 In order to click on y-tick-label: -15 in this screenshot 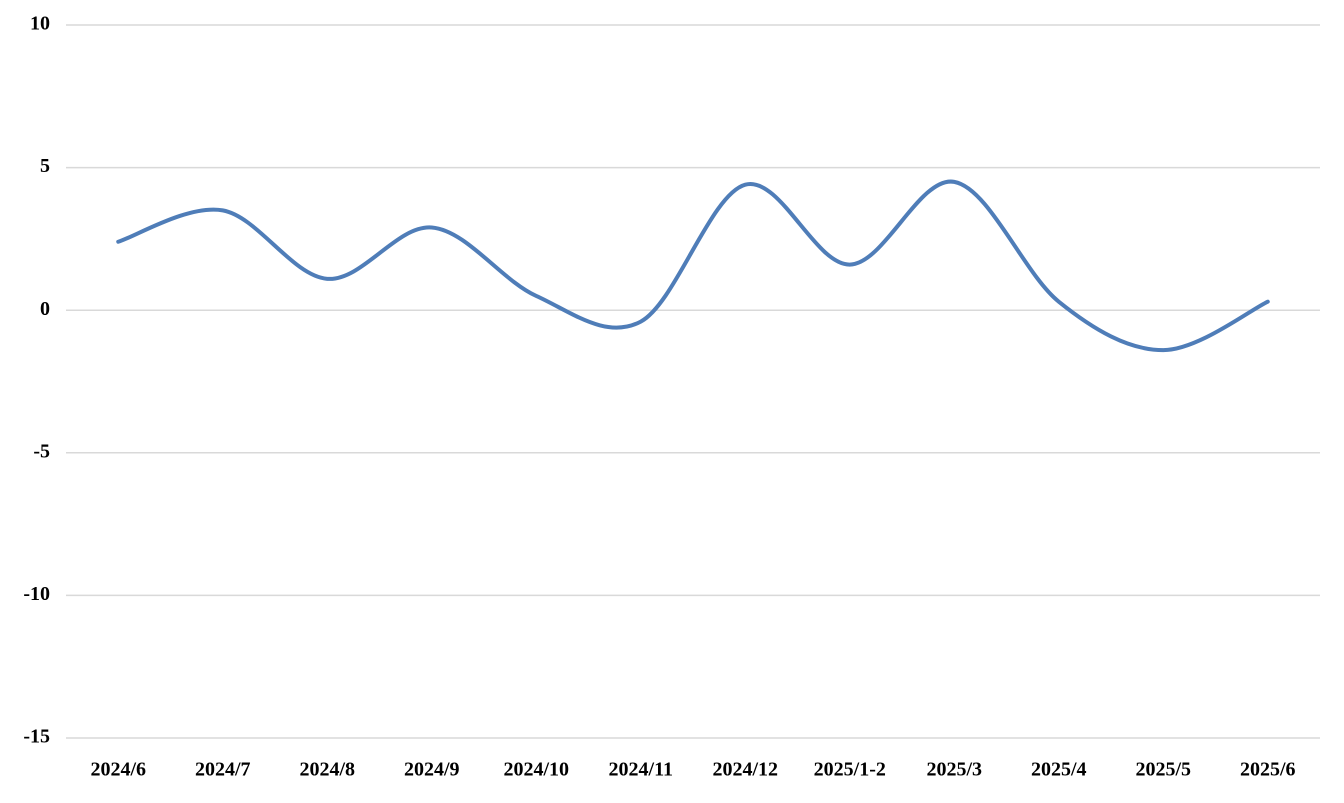, I will do `click(36, 737)`.